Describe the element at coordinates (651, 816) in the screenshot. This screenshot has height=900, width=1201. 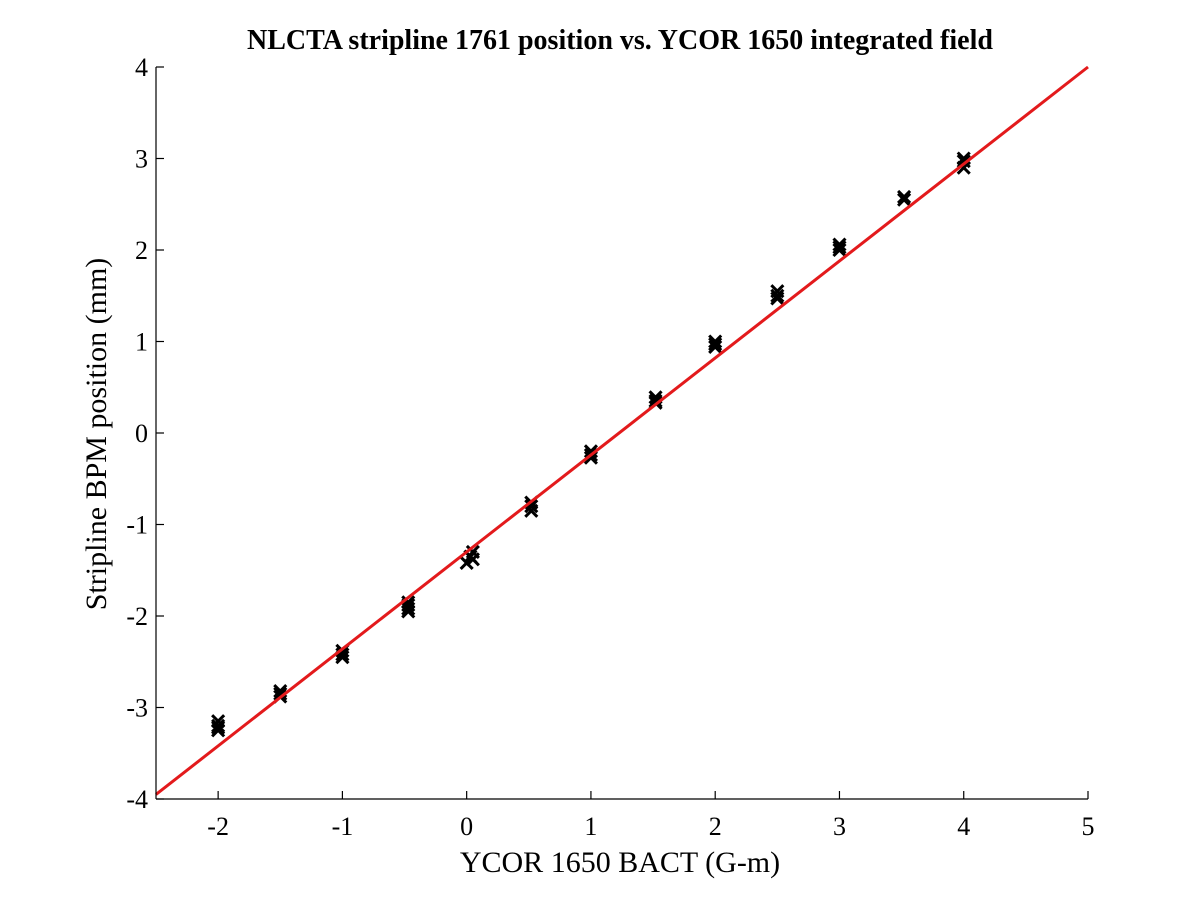
I see `x-axis-ticks: -2 -1 0 1 2 3 4 5` at that location.